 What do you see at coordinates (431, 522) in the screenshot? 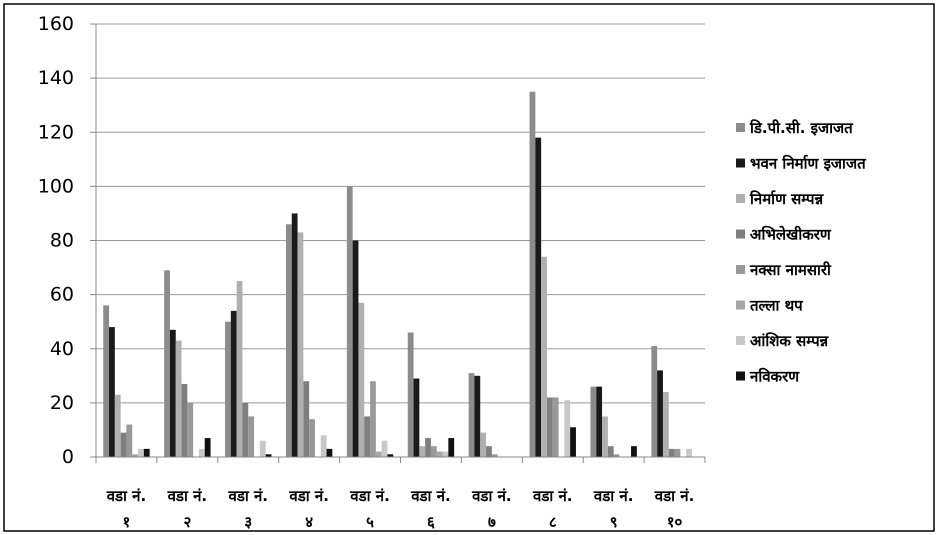
I see `x-tick-label: ६` at bounding box center [431, 522].